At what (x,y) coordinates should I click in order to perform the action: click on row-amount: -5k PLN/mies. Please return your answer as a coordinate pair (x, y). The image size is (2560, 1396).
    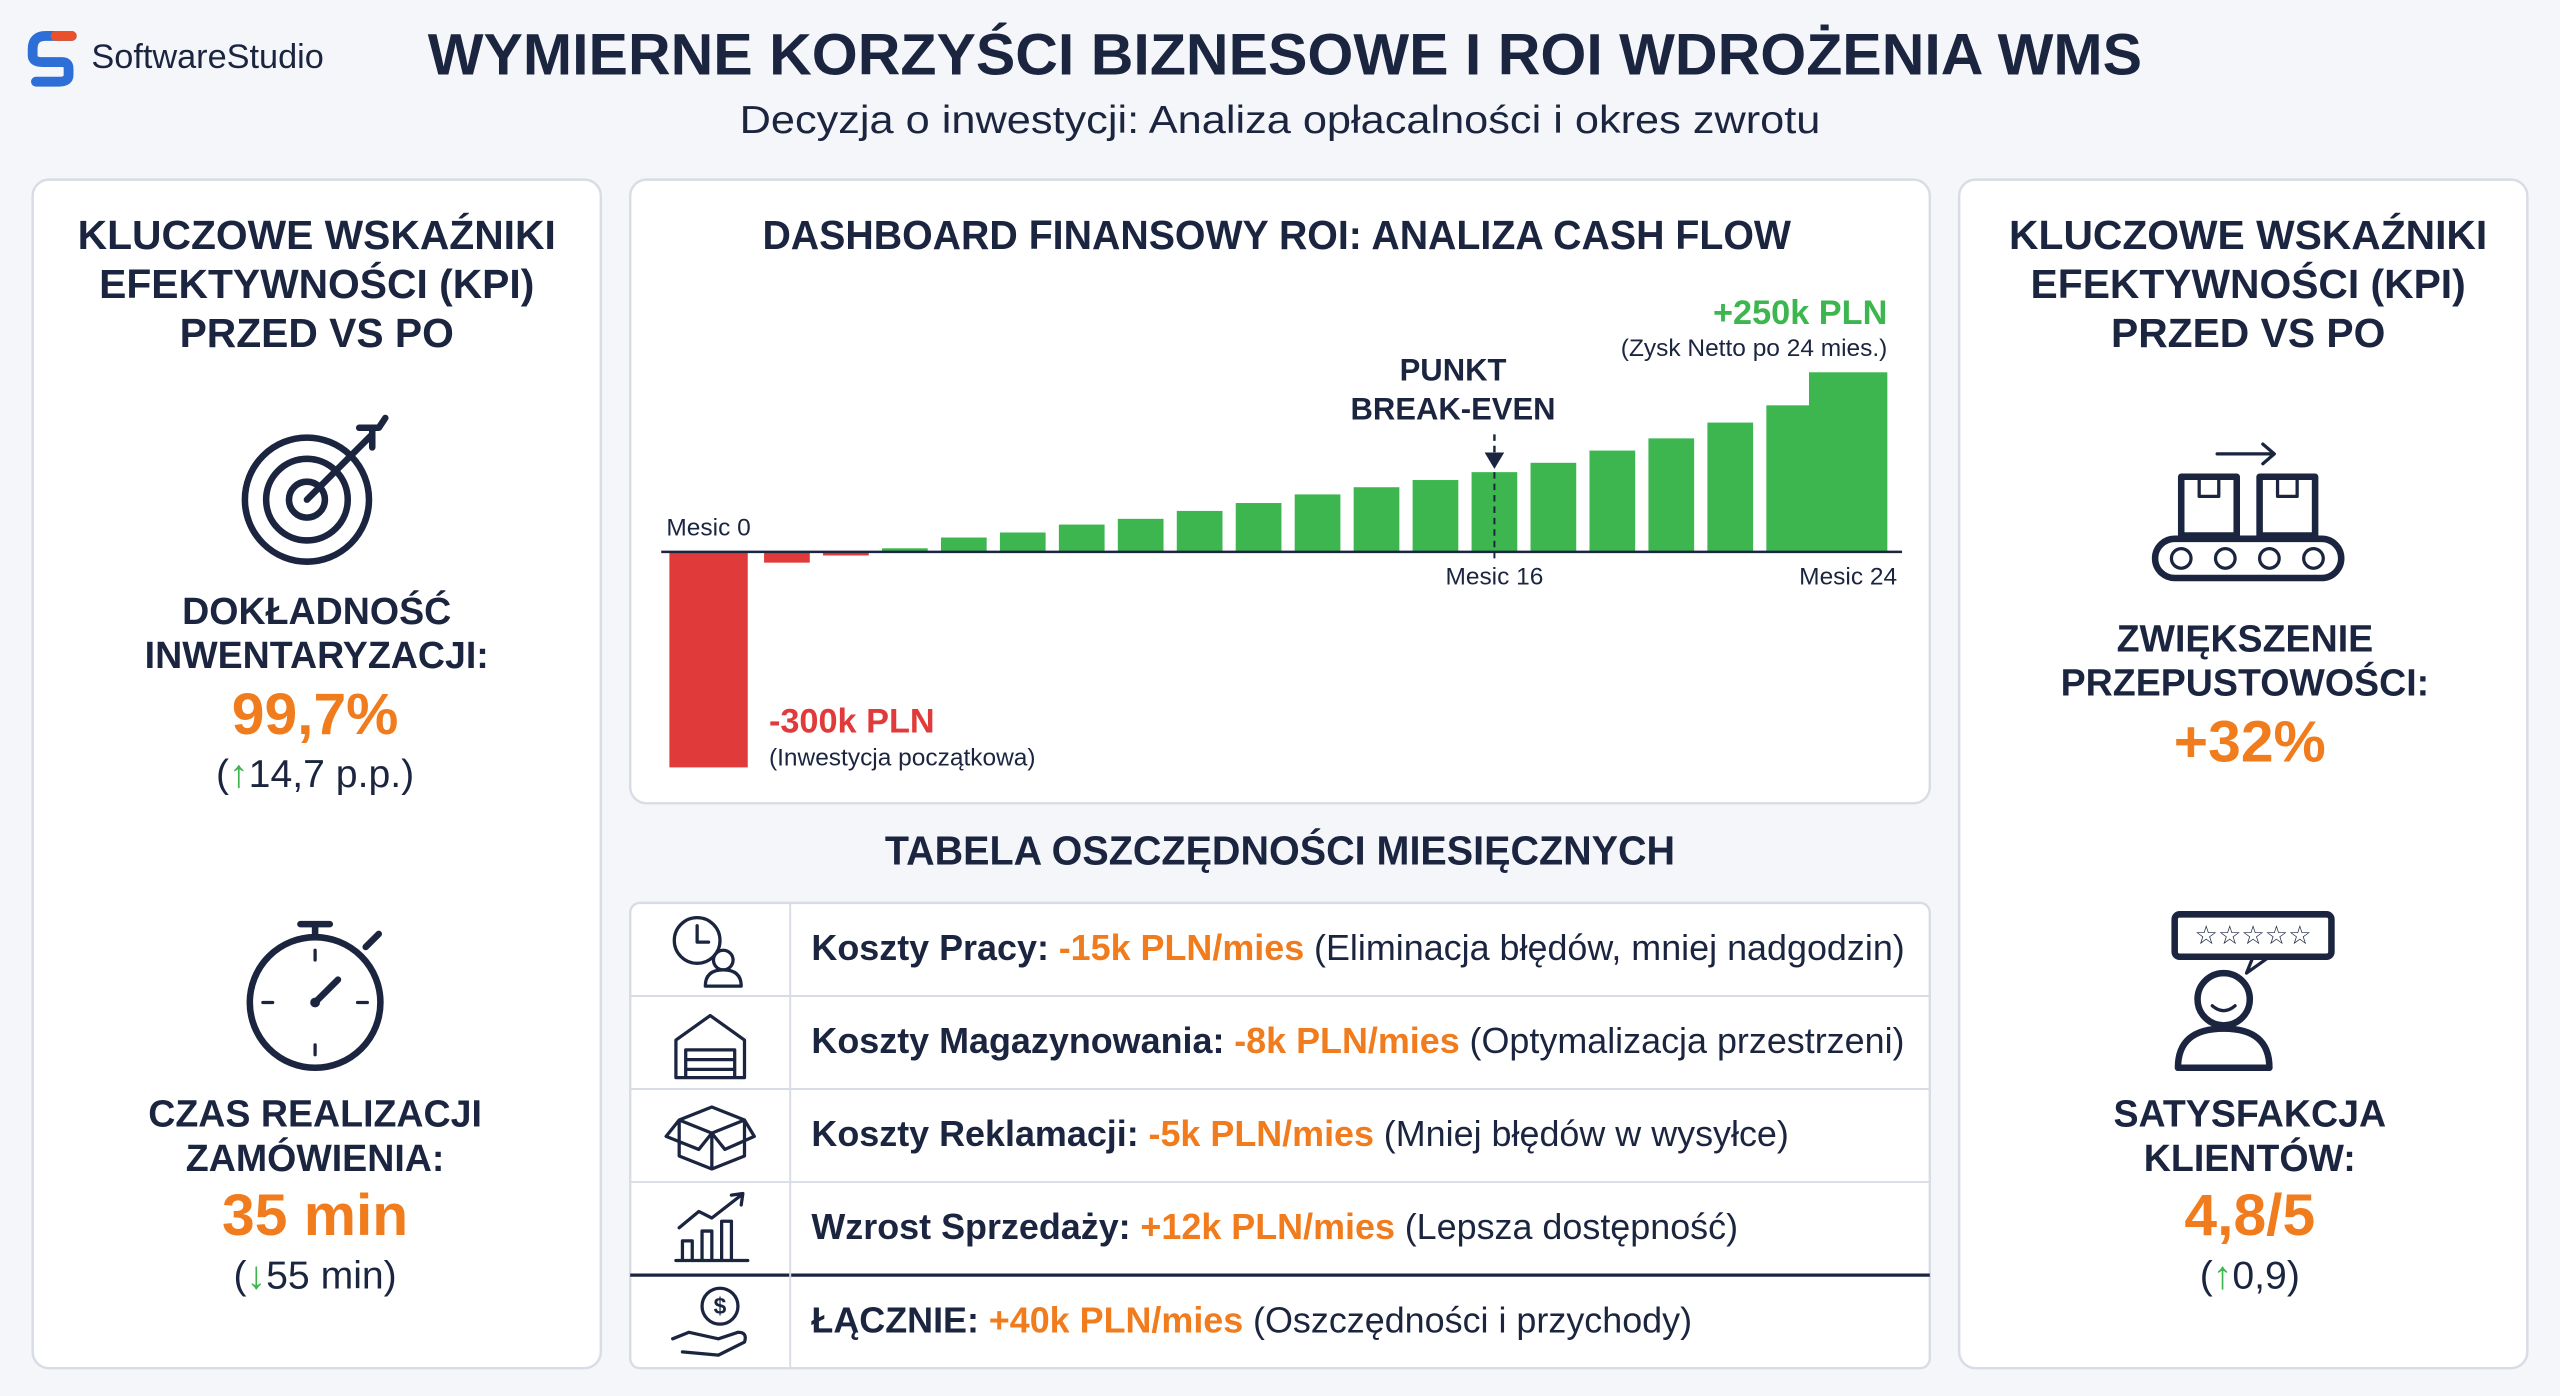
    Looking at the image, I should click on (1262, 1134).